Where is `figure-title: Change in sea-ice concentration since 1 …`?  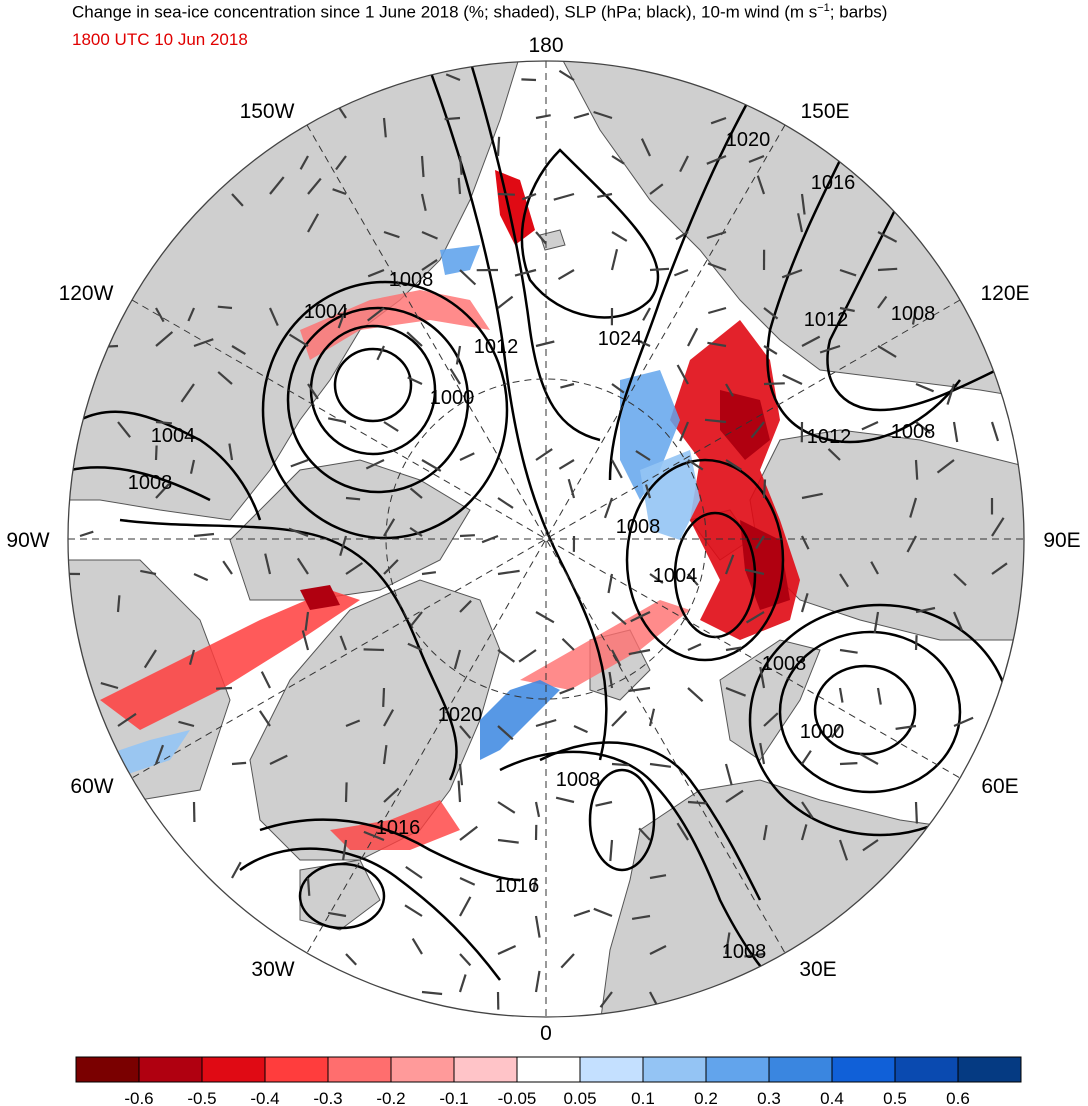 figure-title: Change in sea-ice concentration since 1 … is located at coordinates (480, 12).